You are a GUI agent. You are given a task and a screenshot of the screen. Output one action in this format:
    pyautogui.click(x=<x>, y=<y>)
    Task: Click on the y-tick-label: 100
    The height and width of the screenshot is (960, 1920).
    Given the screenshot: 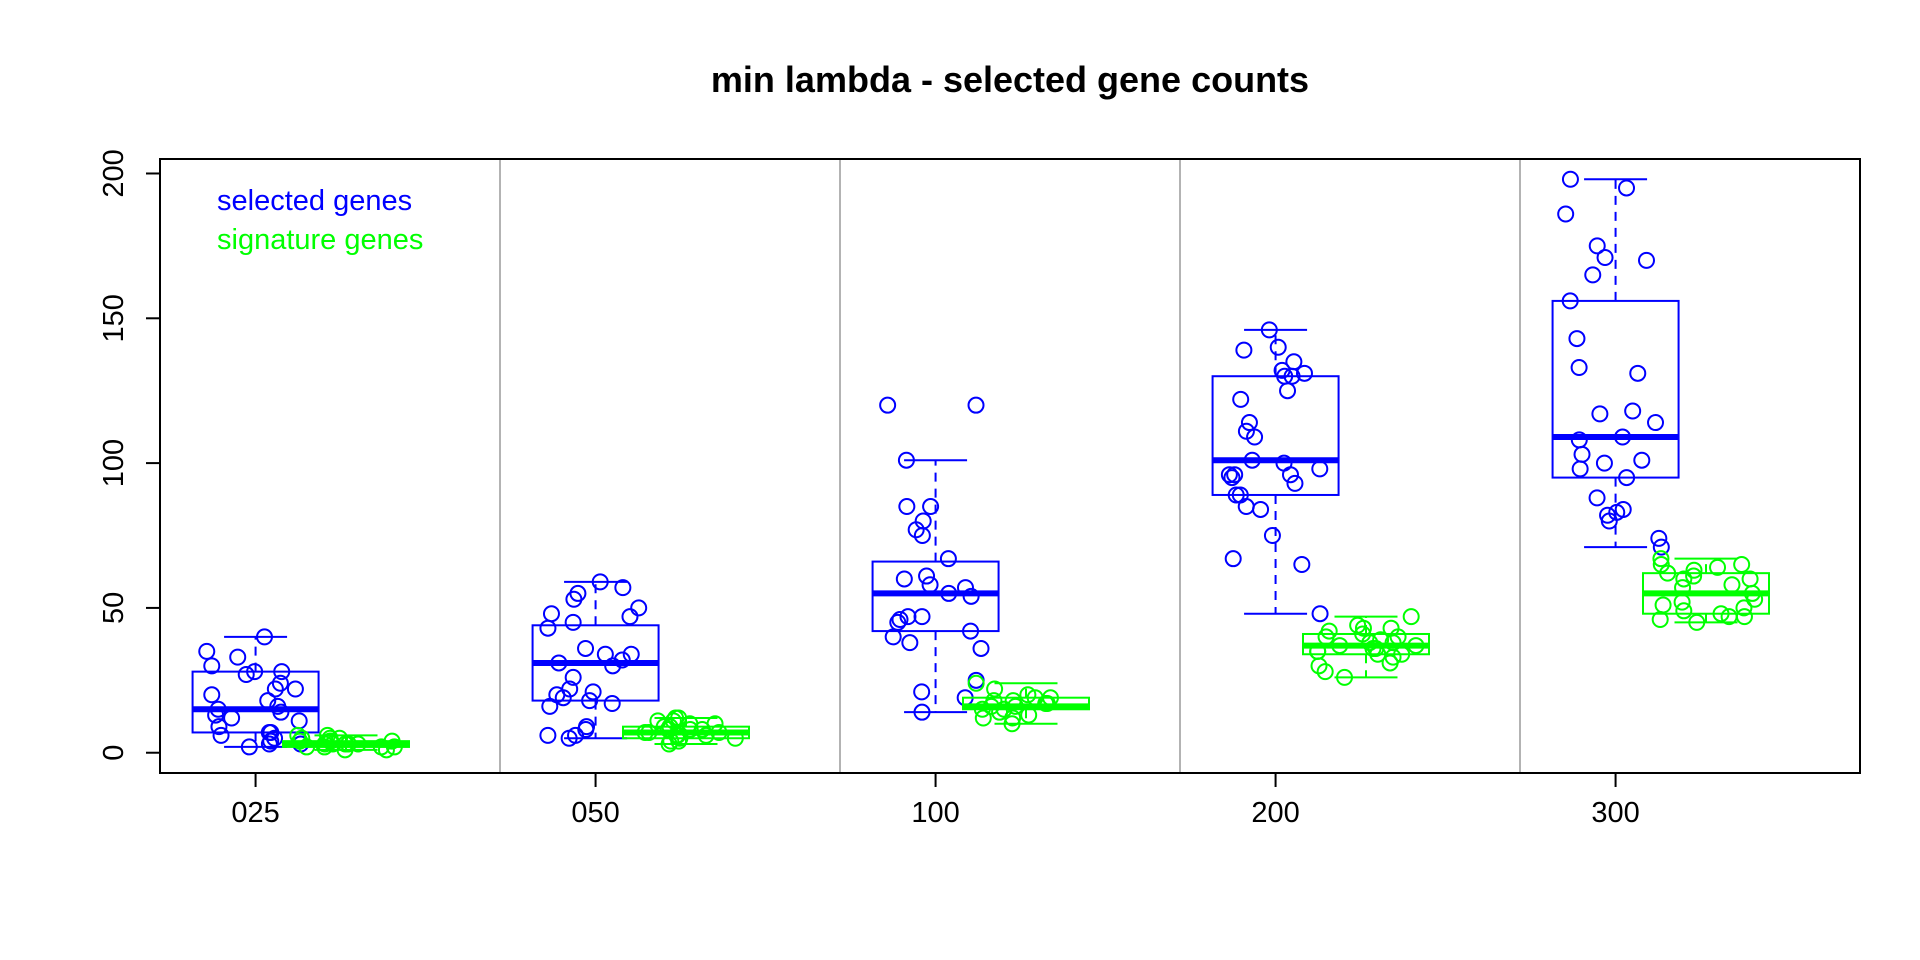 What is the action you would take?
    pyautogui.click(x=114, y=463)
    